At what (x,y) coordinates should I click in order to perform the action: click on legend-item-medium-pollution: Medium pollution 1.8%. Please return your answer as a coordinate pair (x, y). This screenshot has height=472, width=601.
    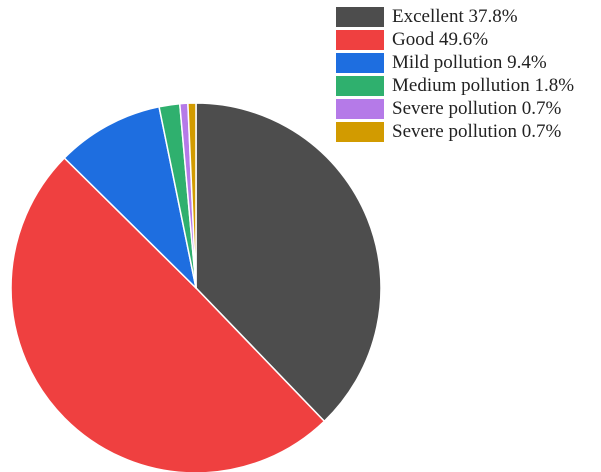
    Looking at the image, I should click on (455, 85).